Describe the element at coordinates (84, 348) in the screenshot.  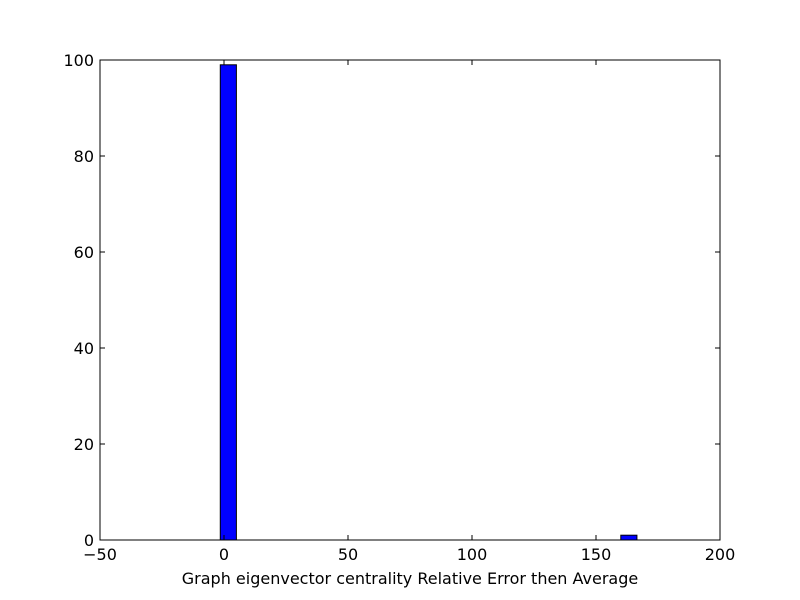
I see `y-tick-label: 40` at that location.